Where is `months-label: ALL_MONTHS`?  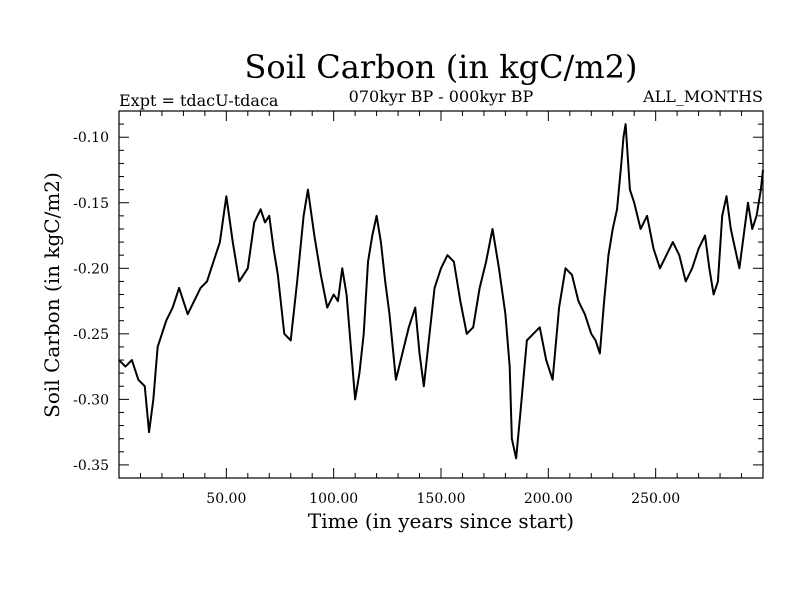
months-label: ALL_MONTHS is located at coordinates (702, 96).